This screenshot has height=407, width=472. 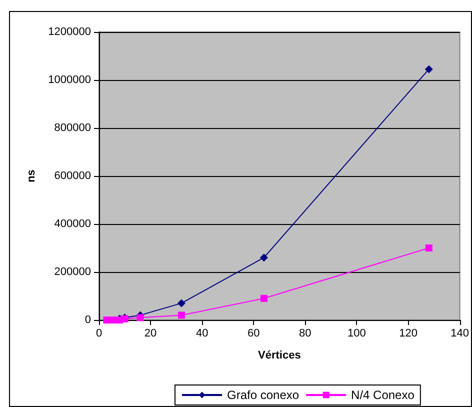 I want to click on y-tick-label: 1000000, so click(x=69, y=80).